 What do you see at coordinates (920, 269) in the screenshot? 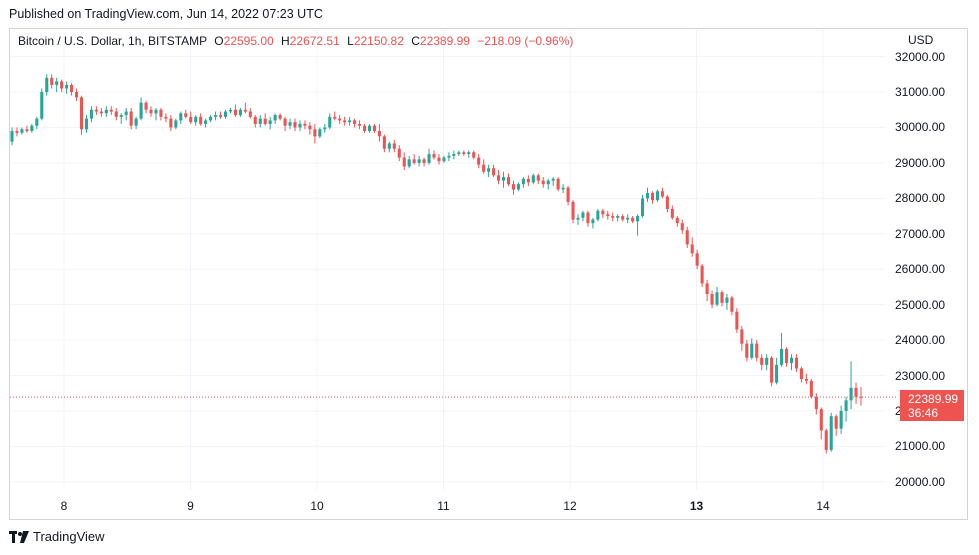
I see `y-tick-label: 26000.00` at bounding box center [920, 269].